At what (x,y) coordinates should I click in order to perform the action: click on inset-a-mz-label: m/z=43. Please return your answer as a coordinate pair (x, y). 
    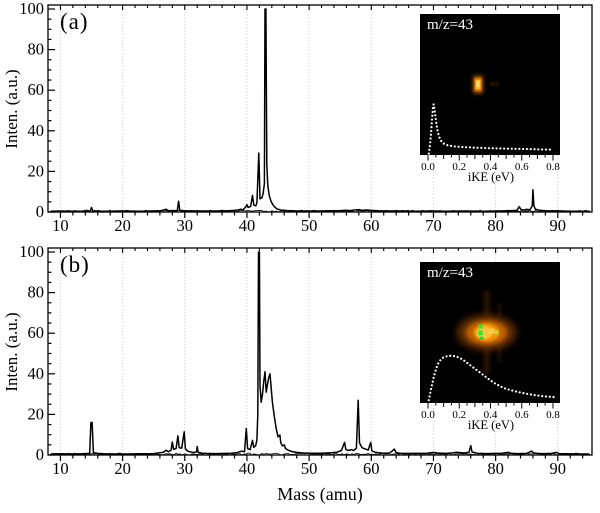
    Looking at the image, I should click on (450, 25).